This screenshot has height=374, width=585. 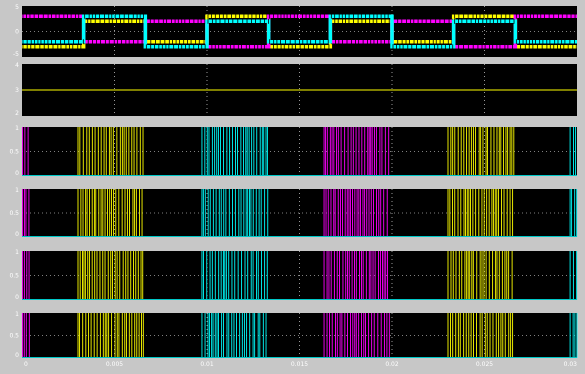 What do you see at coordinates (17, 7) in the screenshot?
I see `y-tick-label: 5` at bounding box center [17, 7].